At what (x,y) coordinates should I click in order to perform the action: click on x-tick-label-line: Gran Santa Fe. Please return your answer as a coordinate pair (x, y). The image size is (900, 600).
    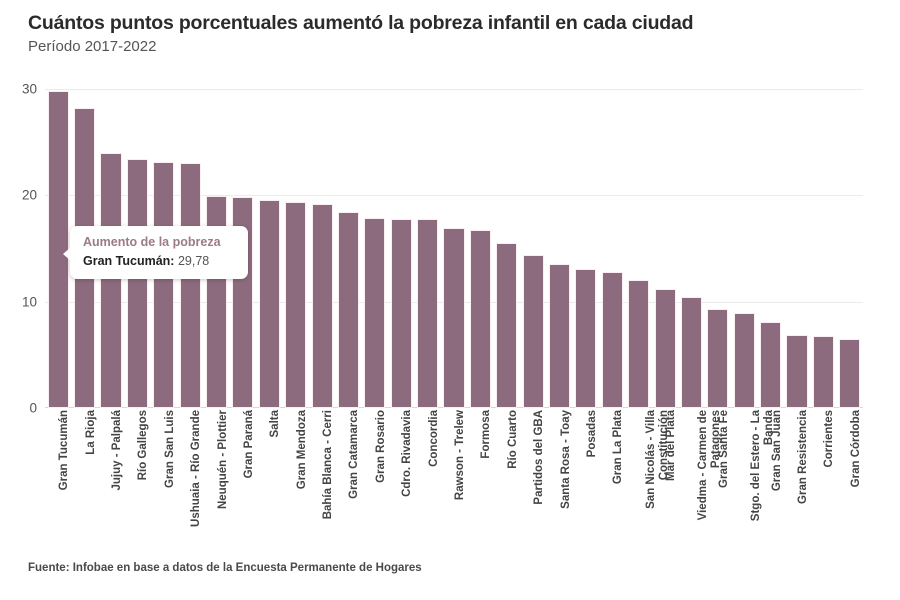
    Looking at the image, I should click on (723, 449).